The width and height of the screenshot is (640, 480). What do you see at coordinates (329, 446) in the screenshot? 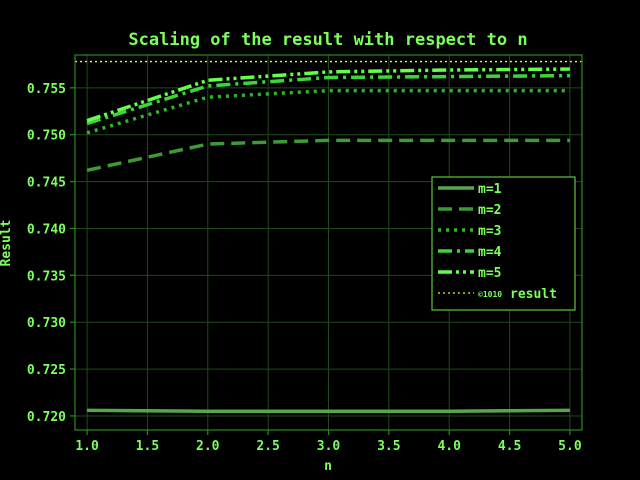
I see `x-tick-label: 3.0` at bounding box center [329, 446].